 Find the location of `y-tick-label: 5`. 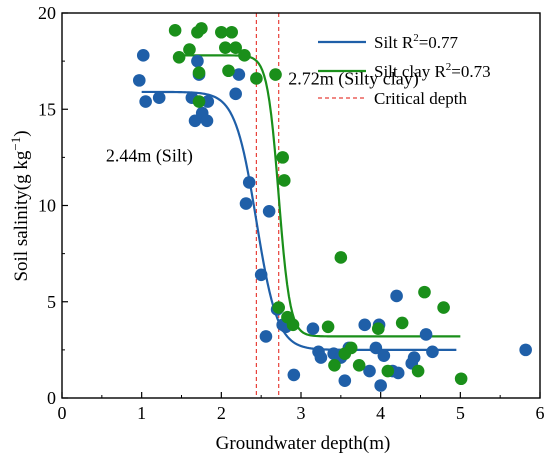

y-tick-label: 5 is located at coordinates (51, 302).